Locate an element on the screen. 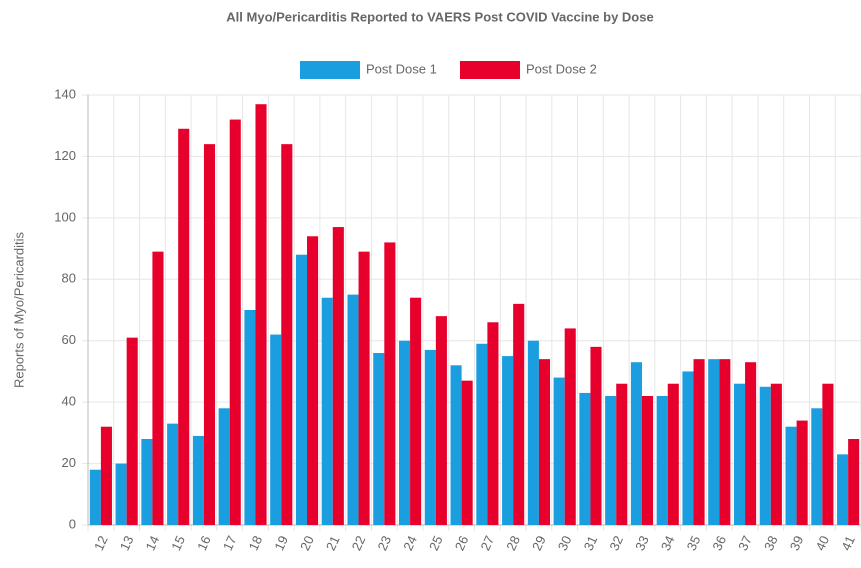 Image resolution: width=861 pixels, height=568 pixels. x-tick-label: 24 is located at coordinates (410, 542).